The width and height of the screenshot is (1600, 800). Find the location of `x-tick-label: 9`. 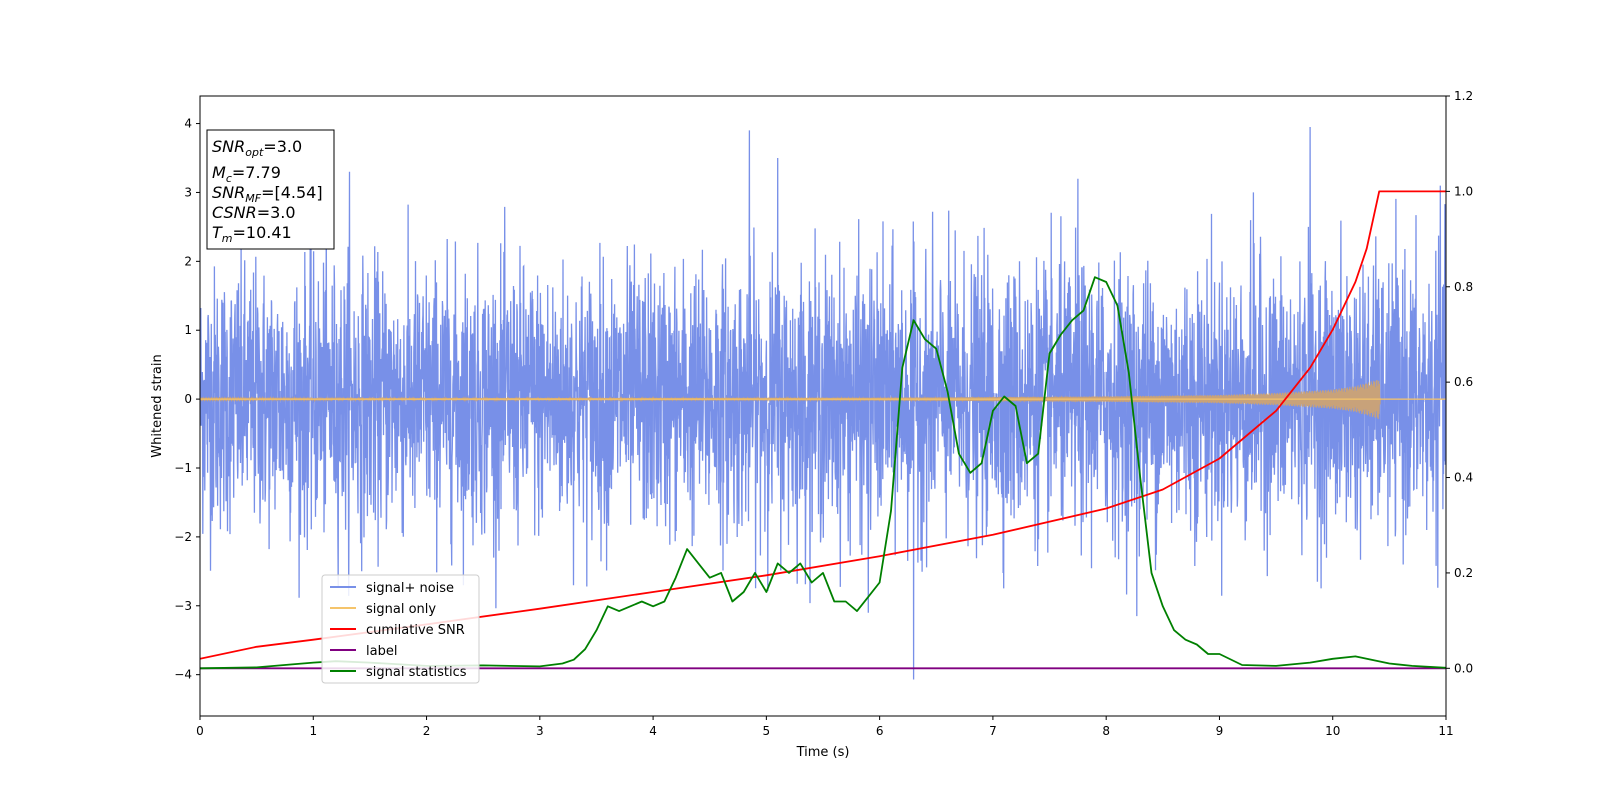

x-tick-label: 9 is located at coordinates (1220, 731).